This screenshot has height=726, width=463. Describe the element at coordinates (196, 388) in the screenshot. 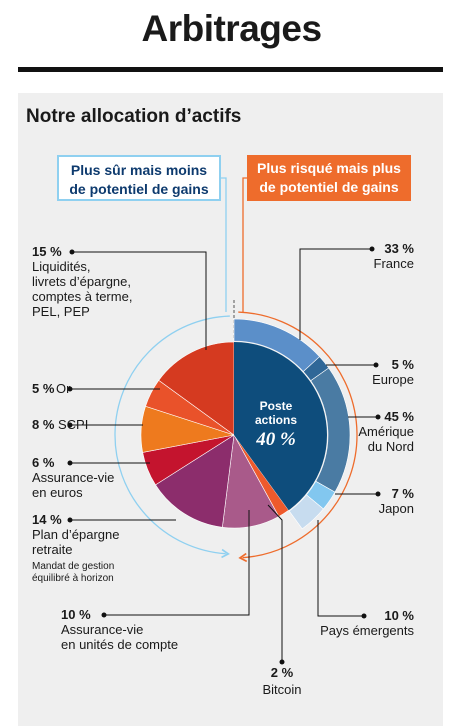

I see `slice-liquidites-livrets-d-epargne-comptes-a-terme-pel-pep` at that location.